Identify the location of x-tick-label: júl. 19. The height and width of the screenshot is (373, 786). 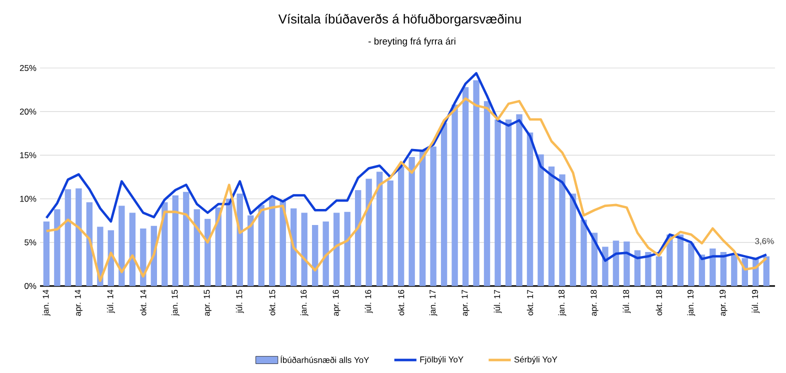
(756, 302).